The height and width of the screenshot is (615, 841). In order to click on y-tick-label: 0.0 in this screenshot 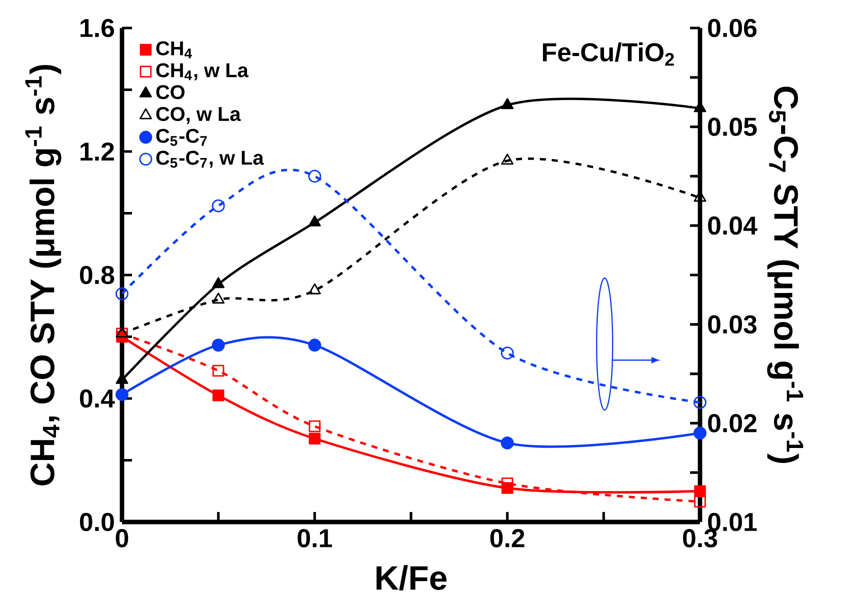, I will do `click(97, 522)`.